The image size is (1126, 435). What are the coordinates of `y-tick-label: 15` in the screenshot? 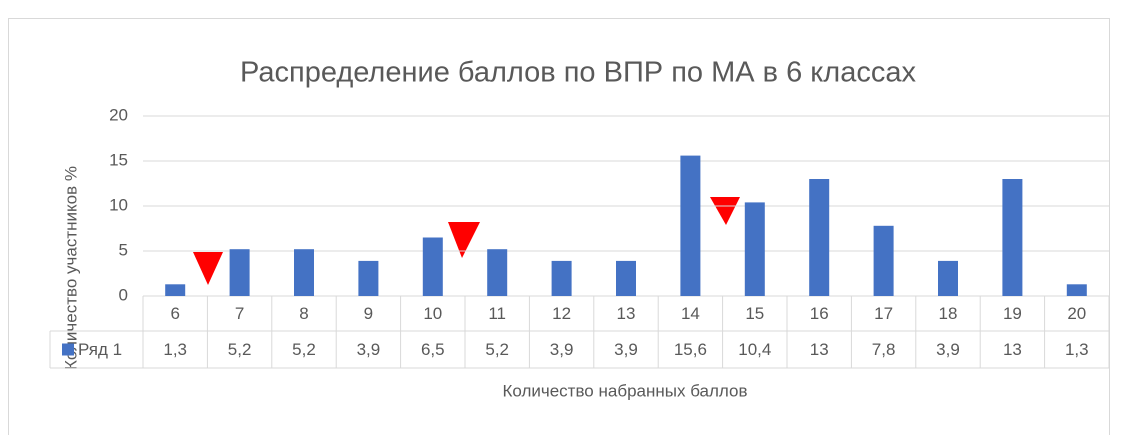 It's located at (118, 159).